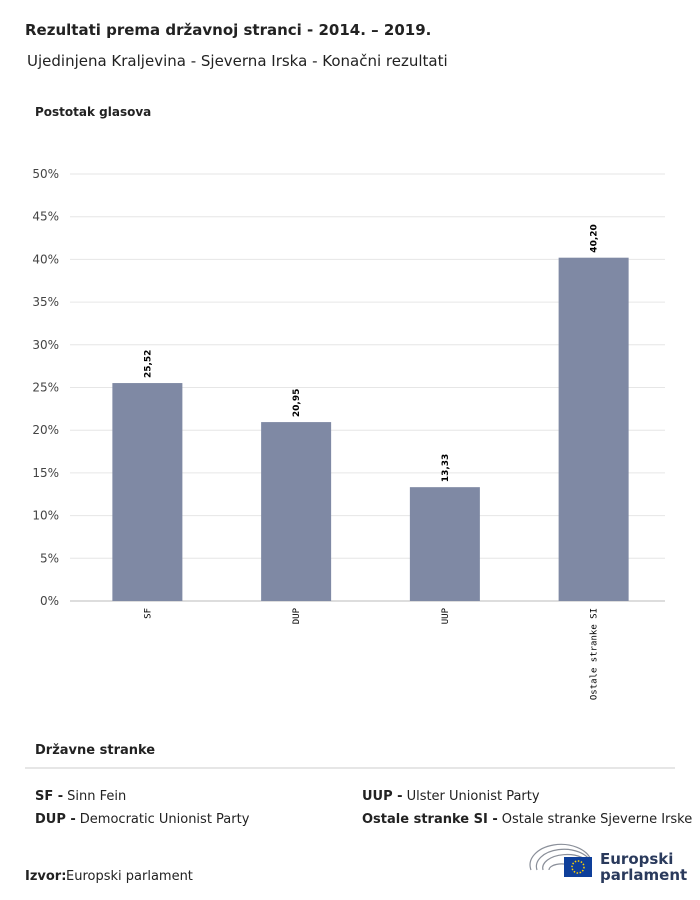 The image size is (700, 900). What do you see at coordinates (96, 796) in the screenshot?
I see `legend-name: Sinn Fein` at bounding box center [96, 796].